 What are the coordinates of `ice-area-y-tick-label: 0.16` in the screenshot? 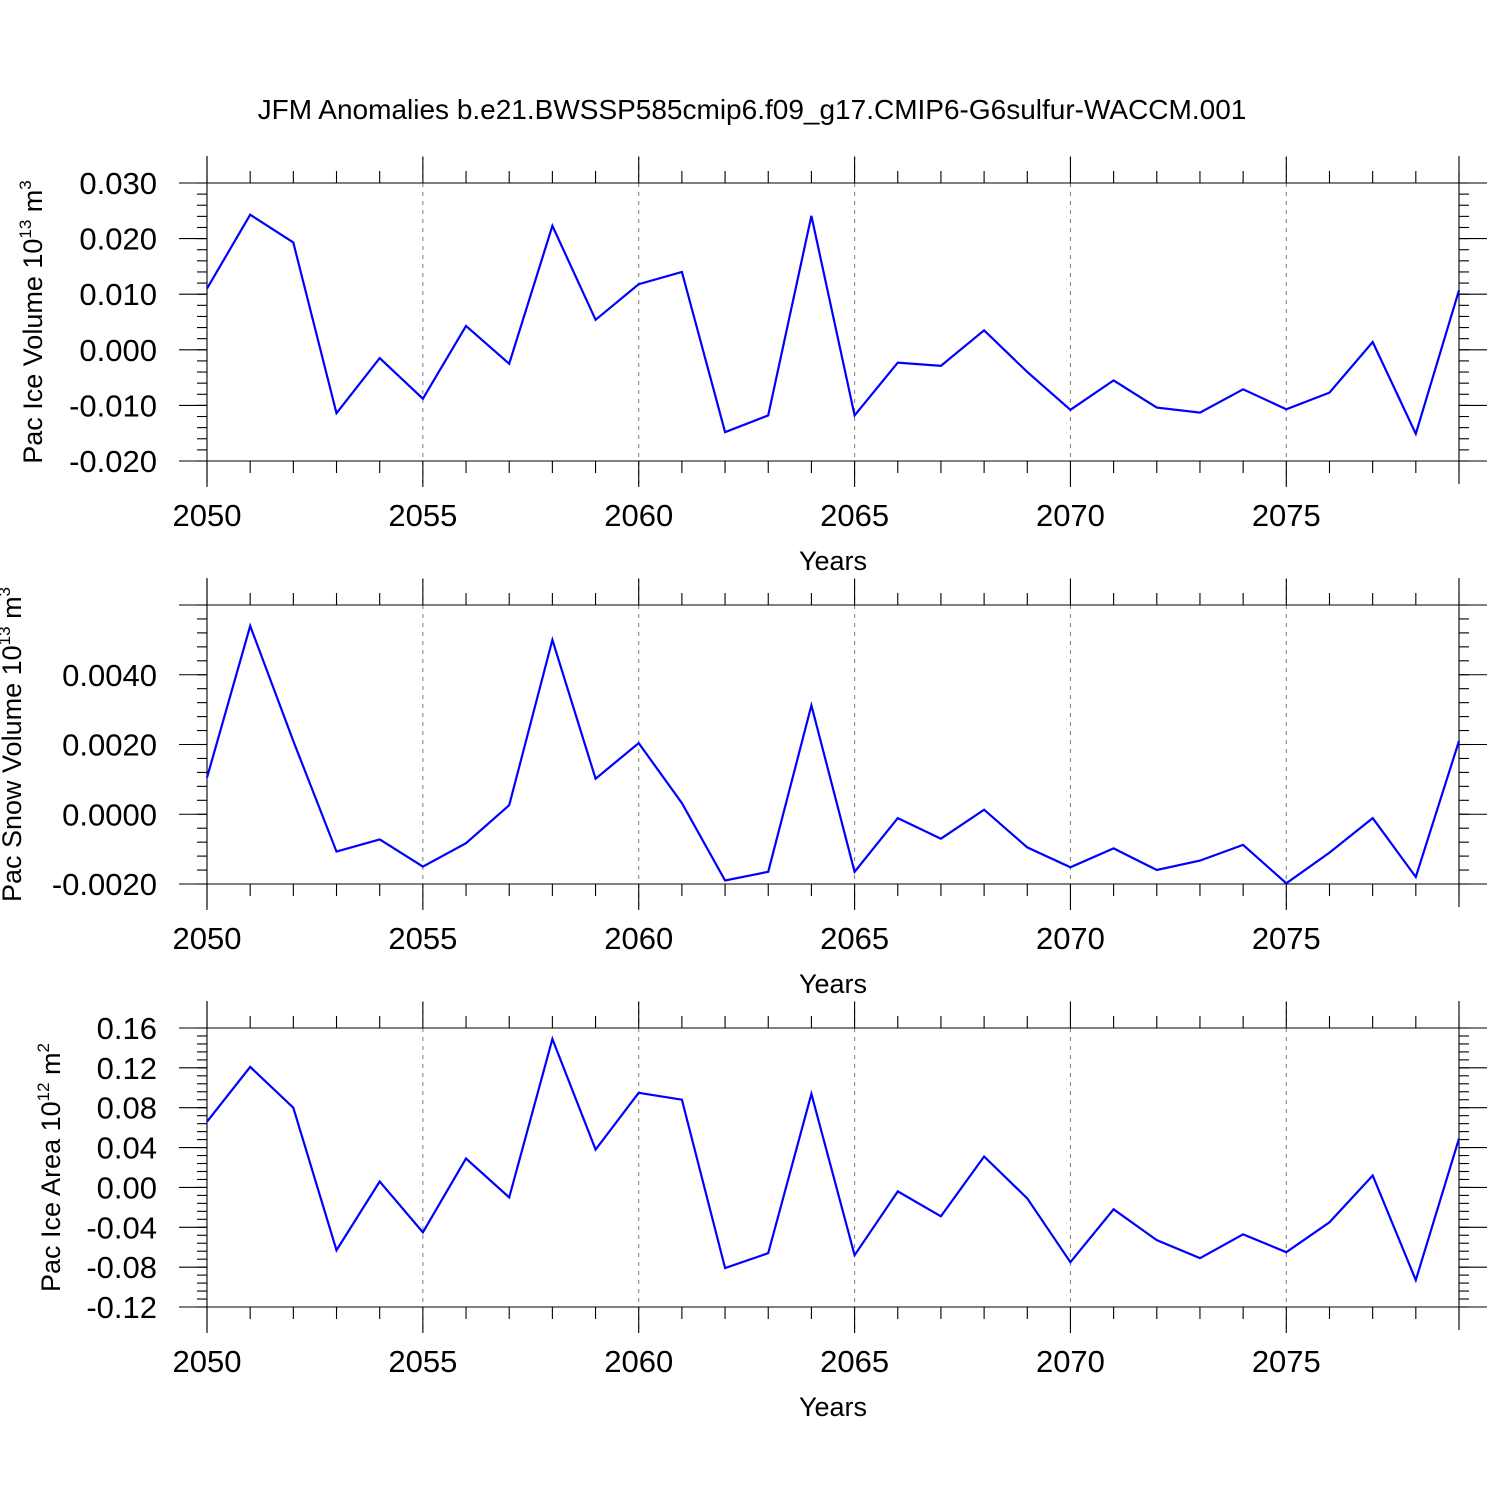 It's located at (127, 1028).